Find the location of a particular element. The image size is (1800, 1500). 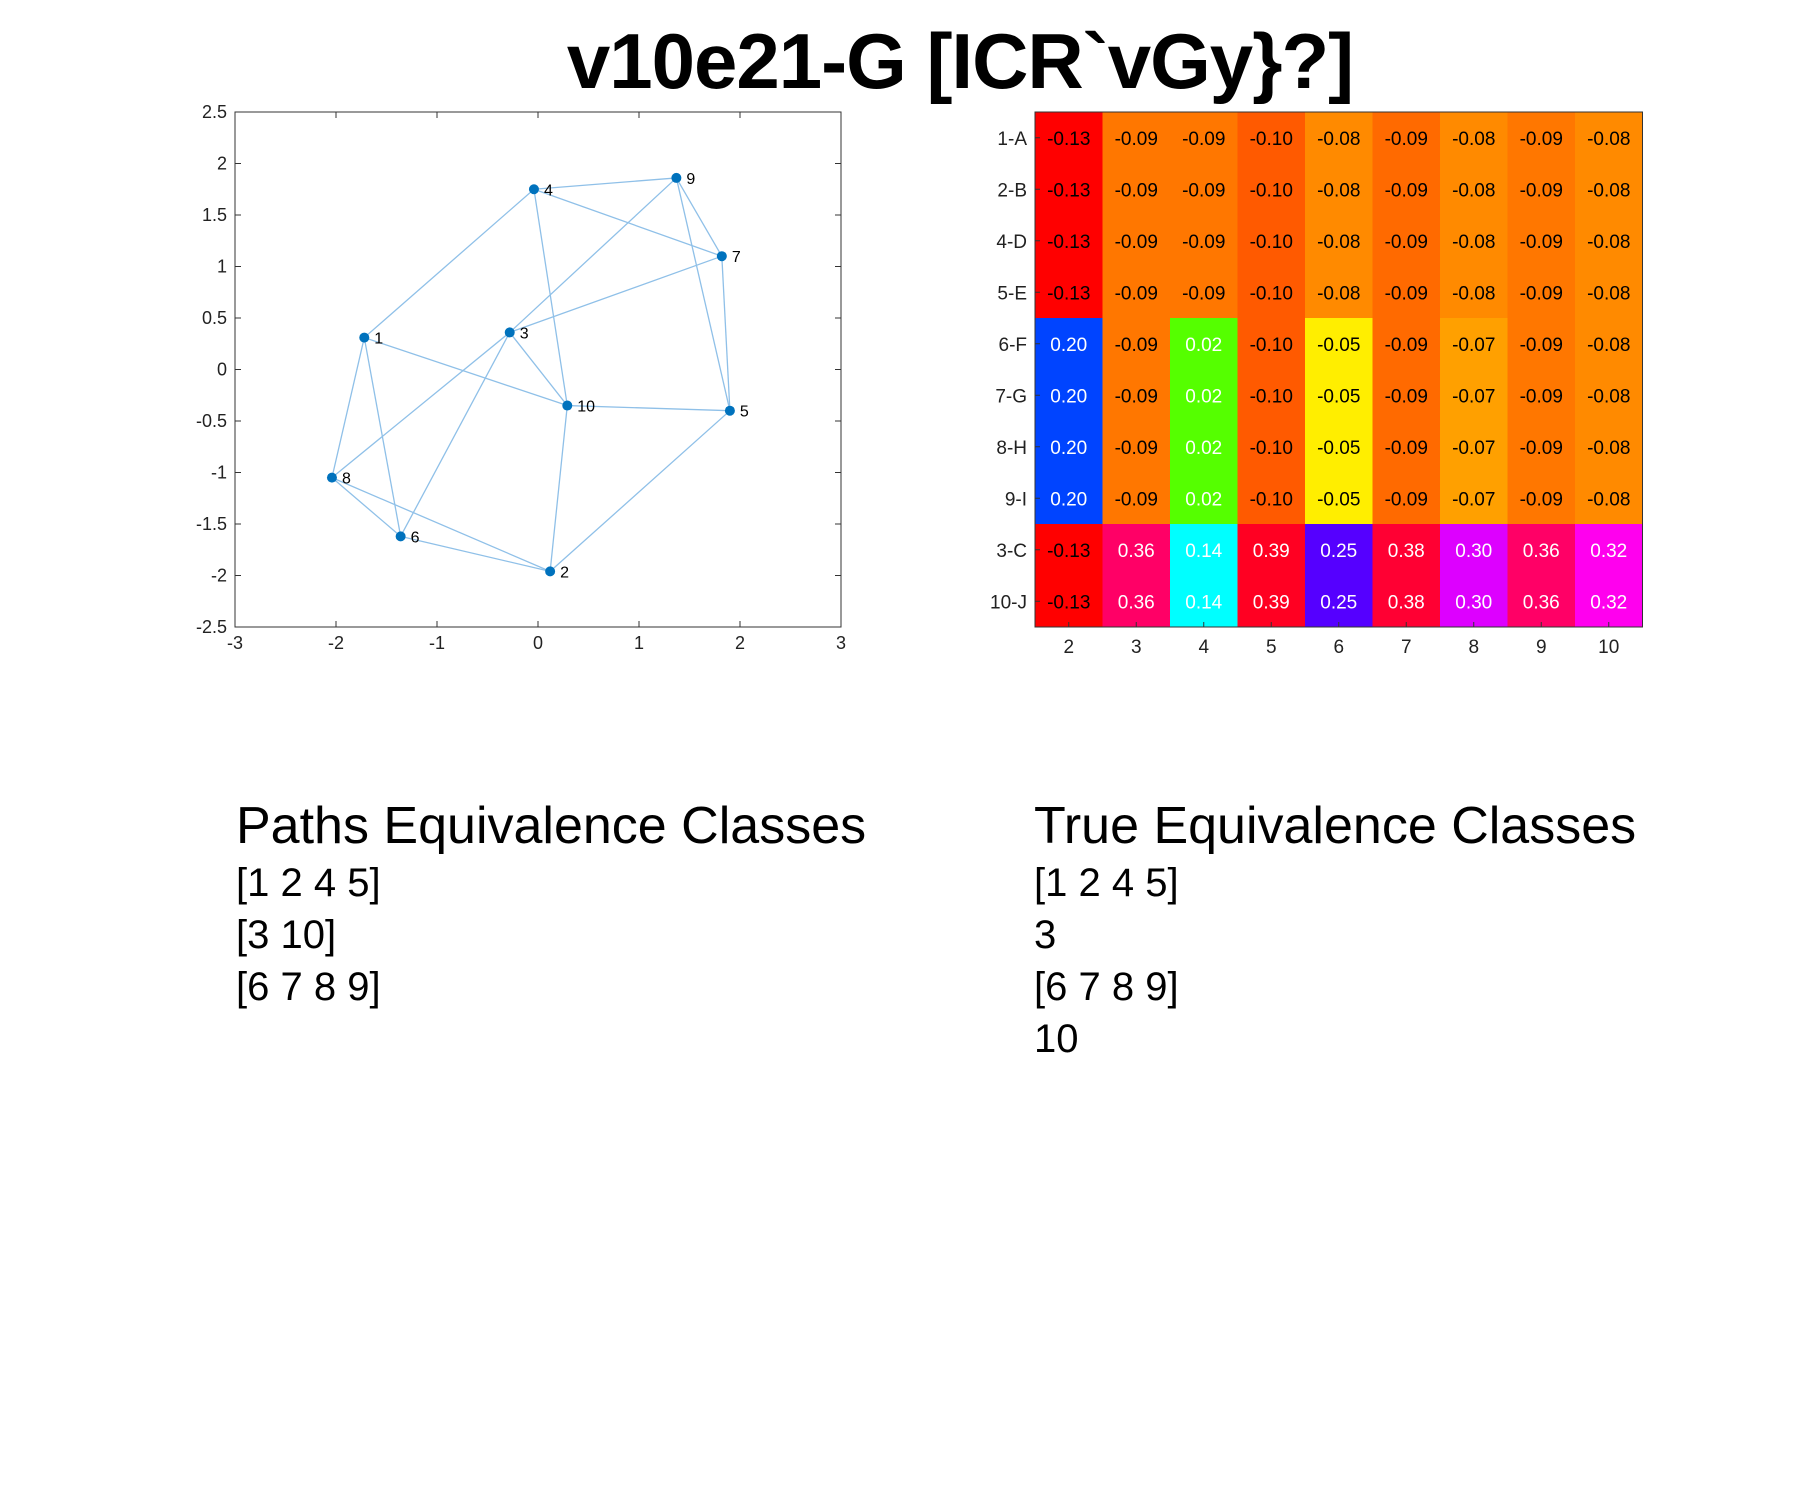

heatmap-value: 0.39 is located at coordinates (1271, 551).